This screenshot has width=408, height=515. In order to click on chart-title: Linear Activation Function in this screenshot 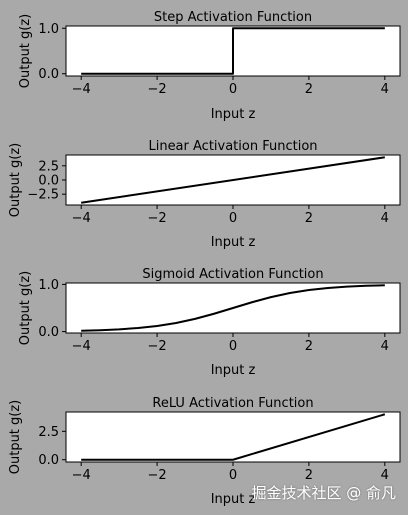, I will do `click(232, 146)`.